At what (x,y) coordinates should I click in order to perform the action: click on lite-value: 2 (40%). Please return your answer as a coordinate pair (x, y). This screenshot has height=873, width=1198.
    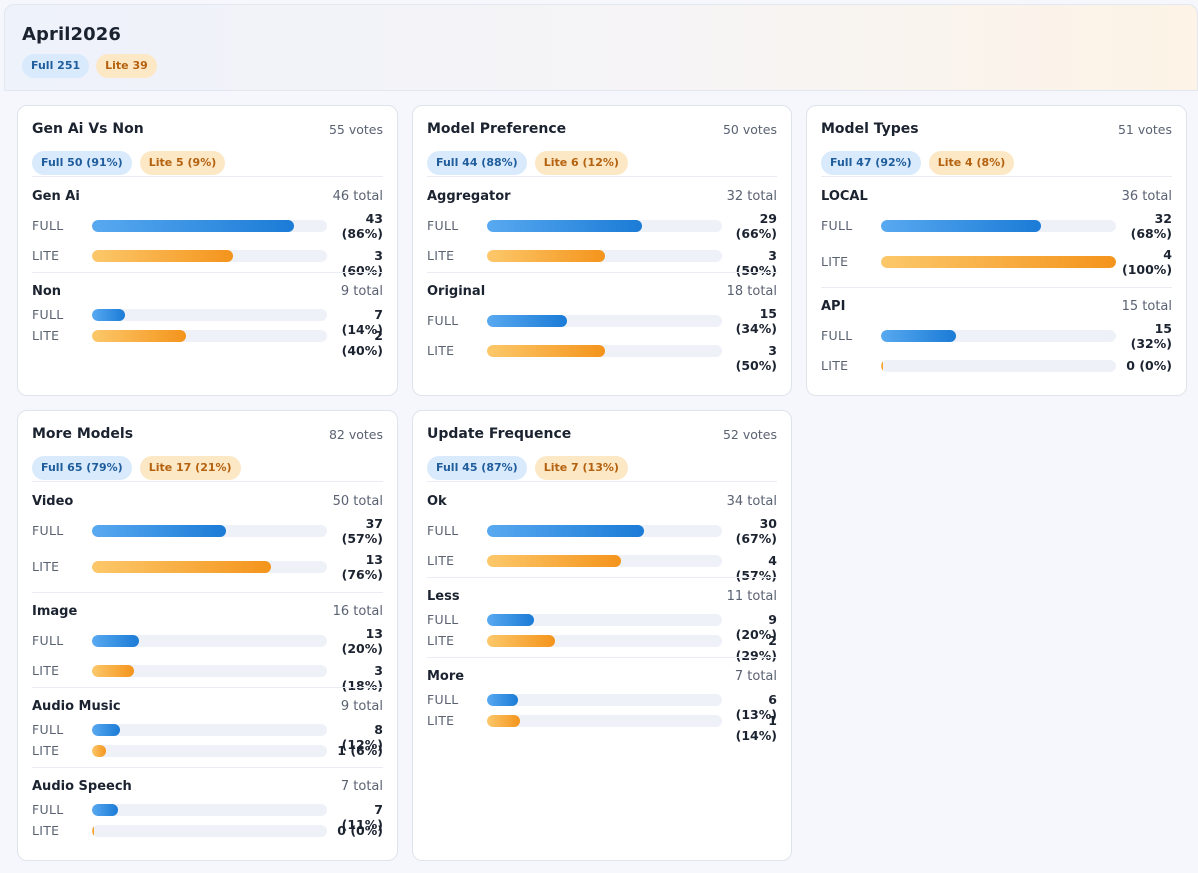
    Looking at the image, I should click on (362, 343).